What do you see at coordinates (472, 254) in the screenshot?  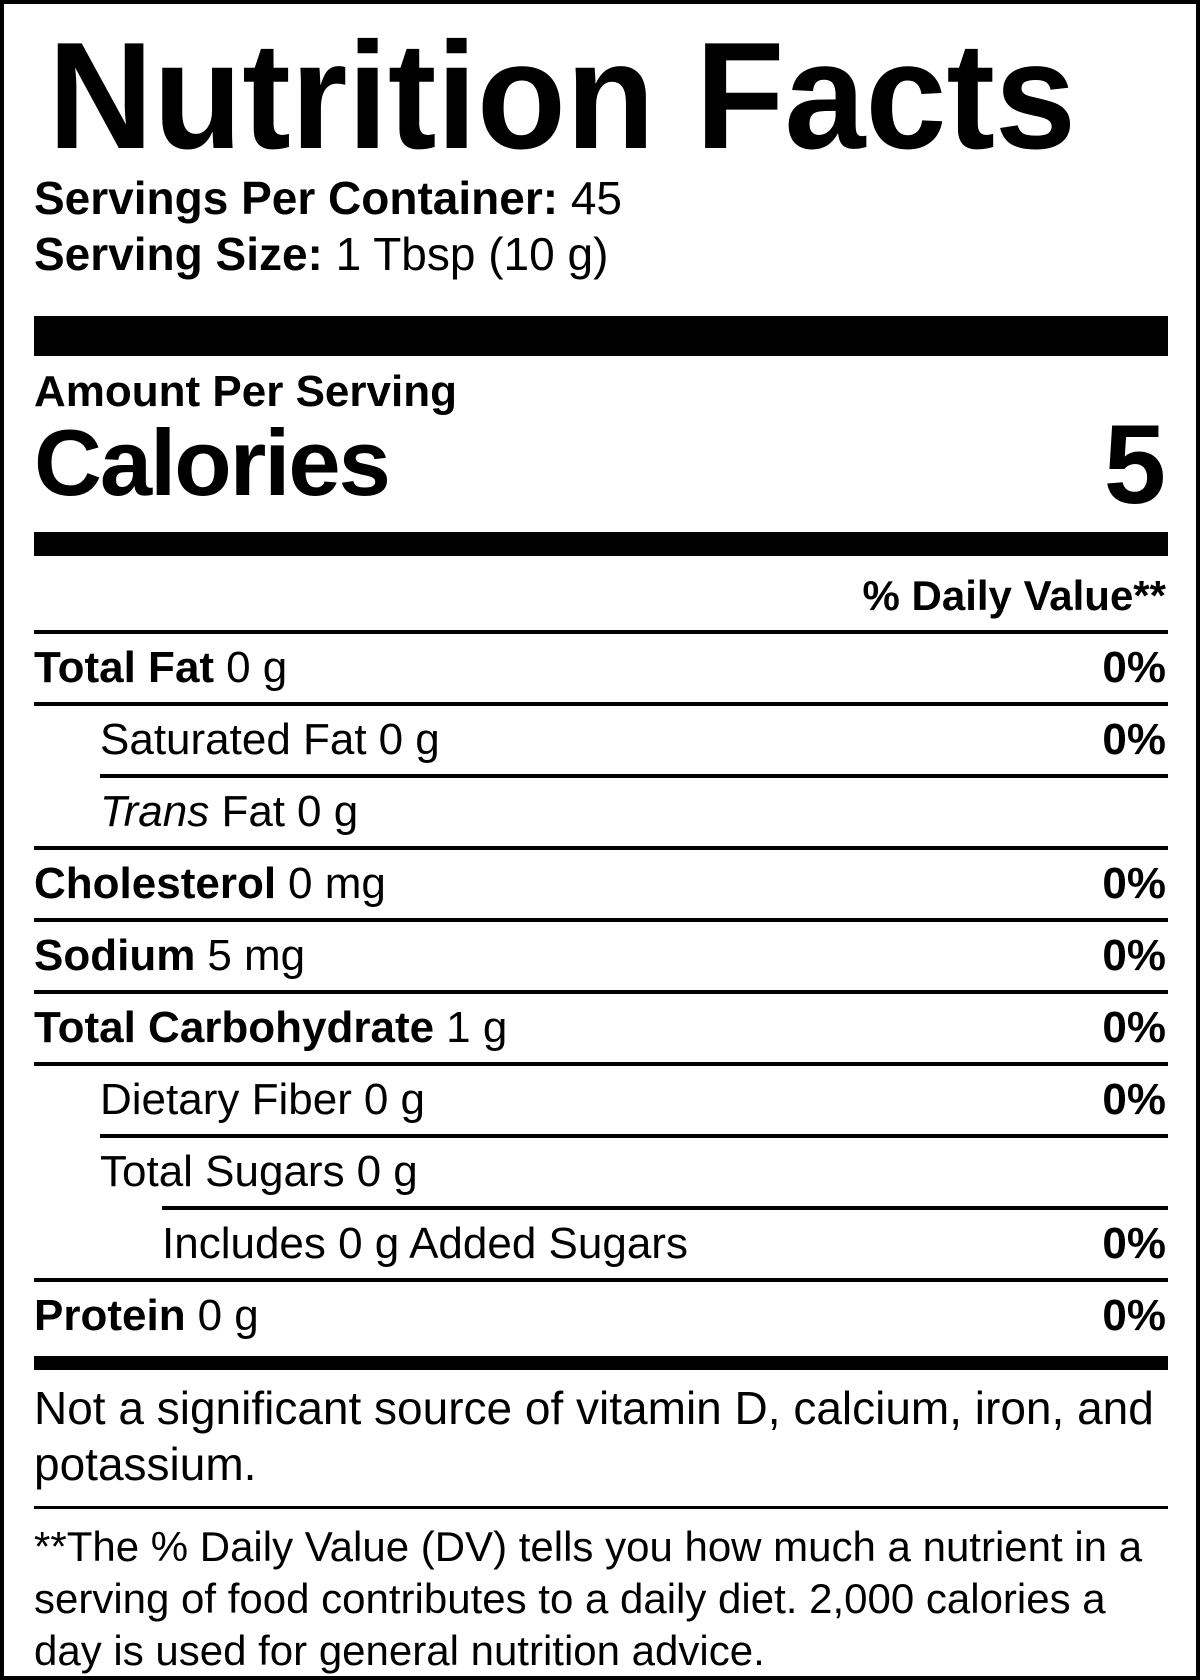 I see `serving-size-value: 1 Tbsp (10 g)` at bounding box center [472, 254].